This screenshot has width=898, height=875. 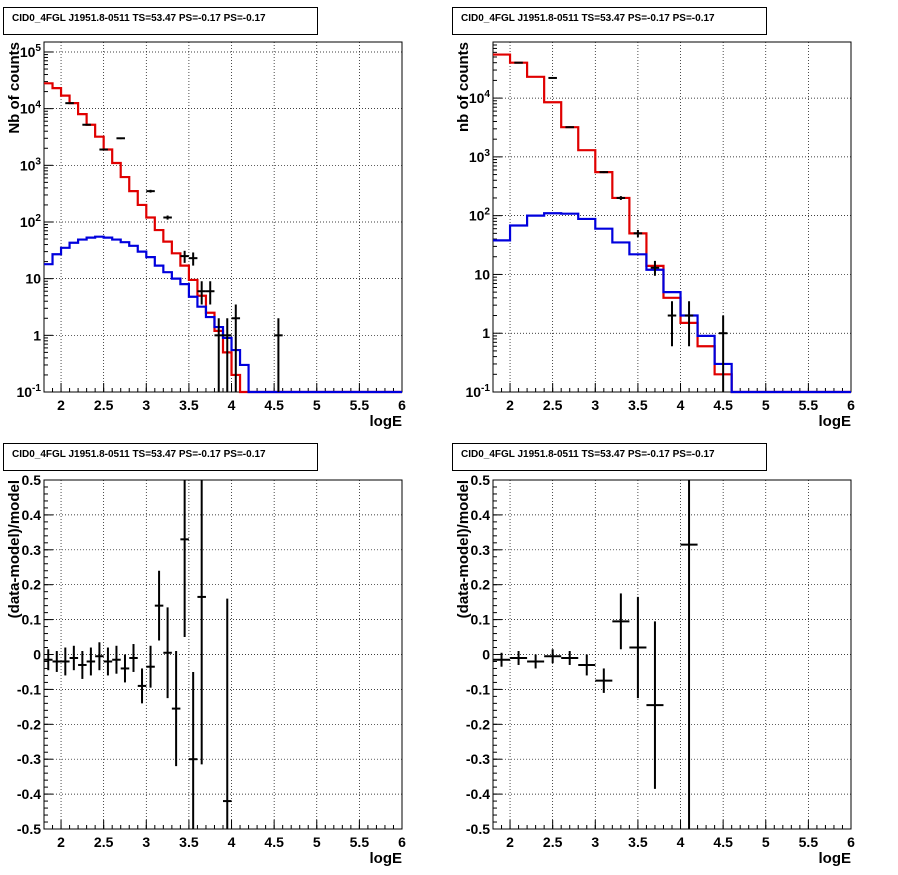 What do you see at coordinates (31, 51) in the screenshot?
I see `y-tick-label: 10⁵` at bounding box center [31, 51].